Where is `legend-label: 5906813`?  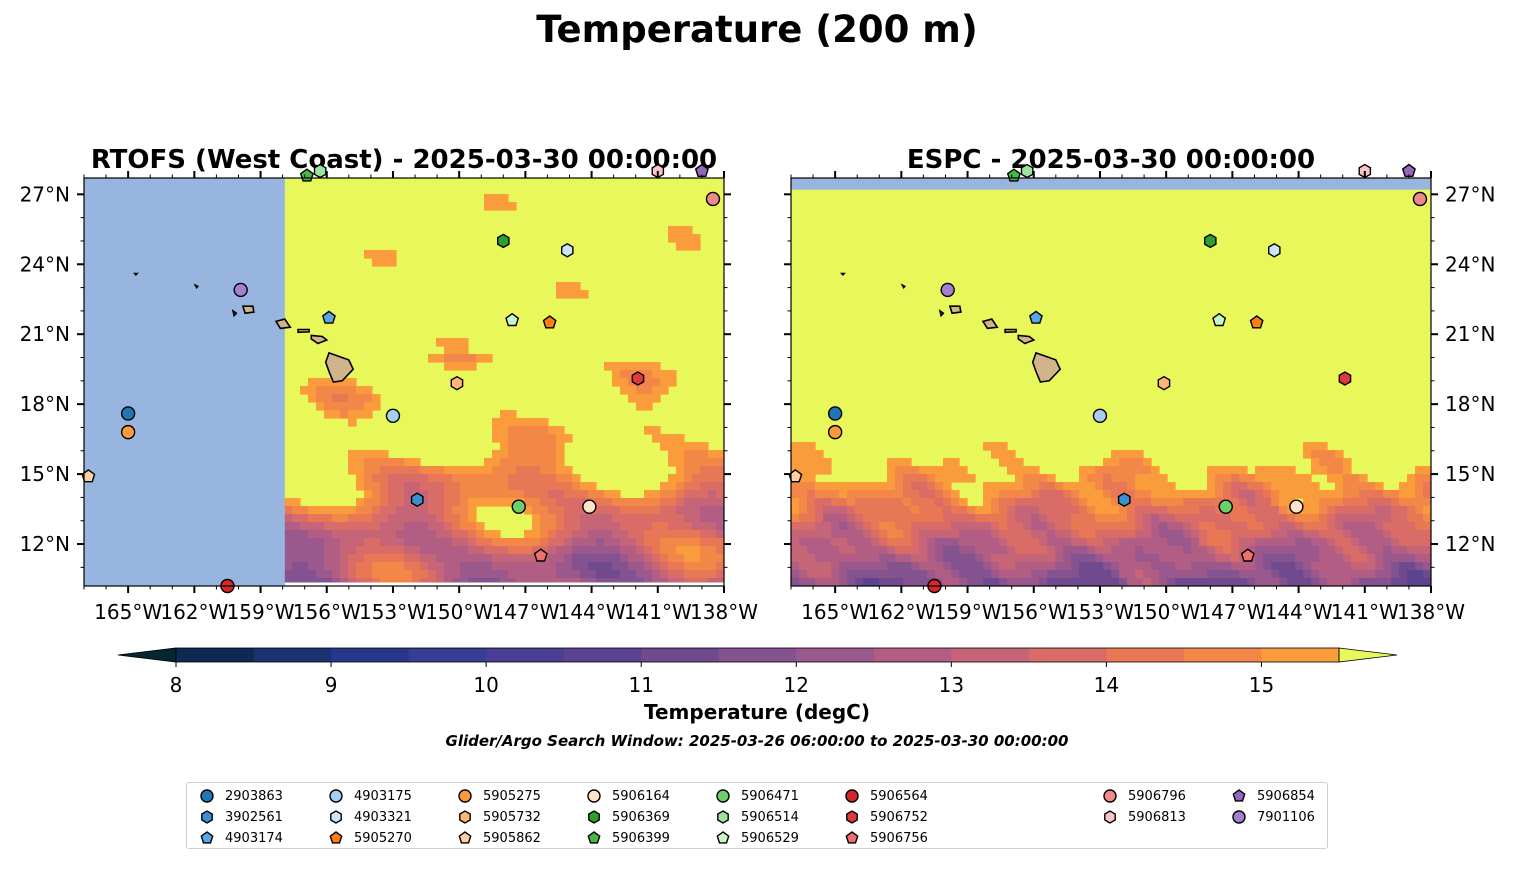
legend-label: 5906813 is located at coordinates (1157, 817).